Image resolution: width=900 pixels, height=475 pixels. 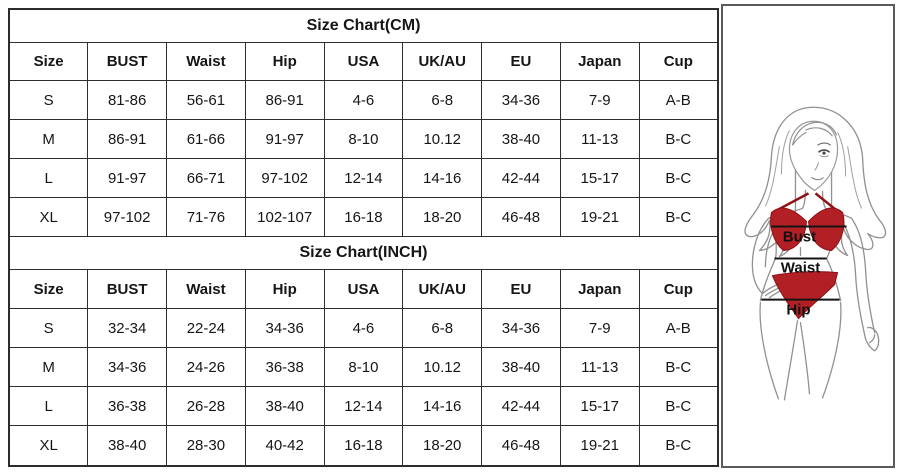 I want to click on table-cell: 71-76, so click(x=206, y=217).